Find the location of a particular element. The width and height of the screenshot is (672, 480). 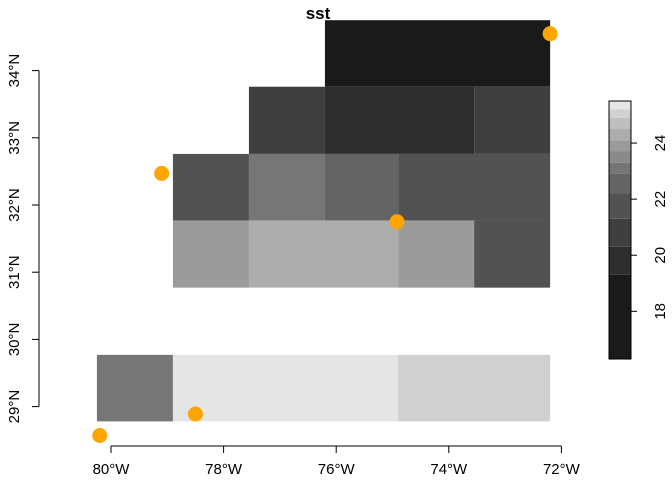

x-tick-label: 76°W is located at coordinates (337, 469).